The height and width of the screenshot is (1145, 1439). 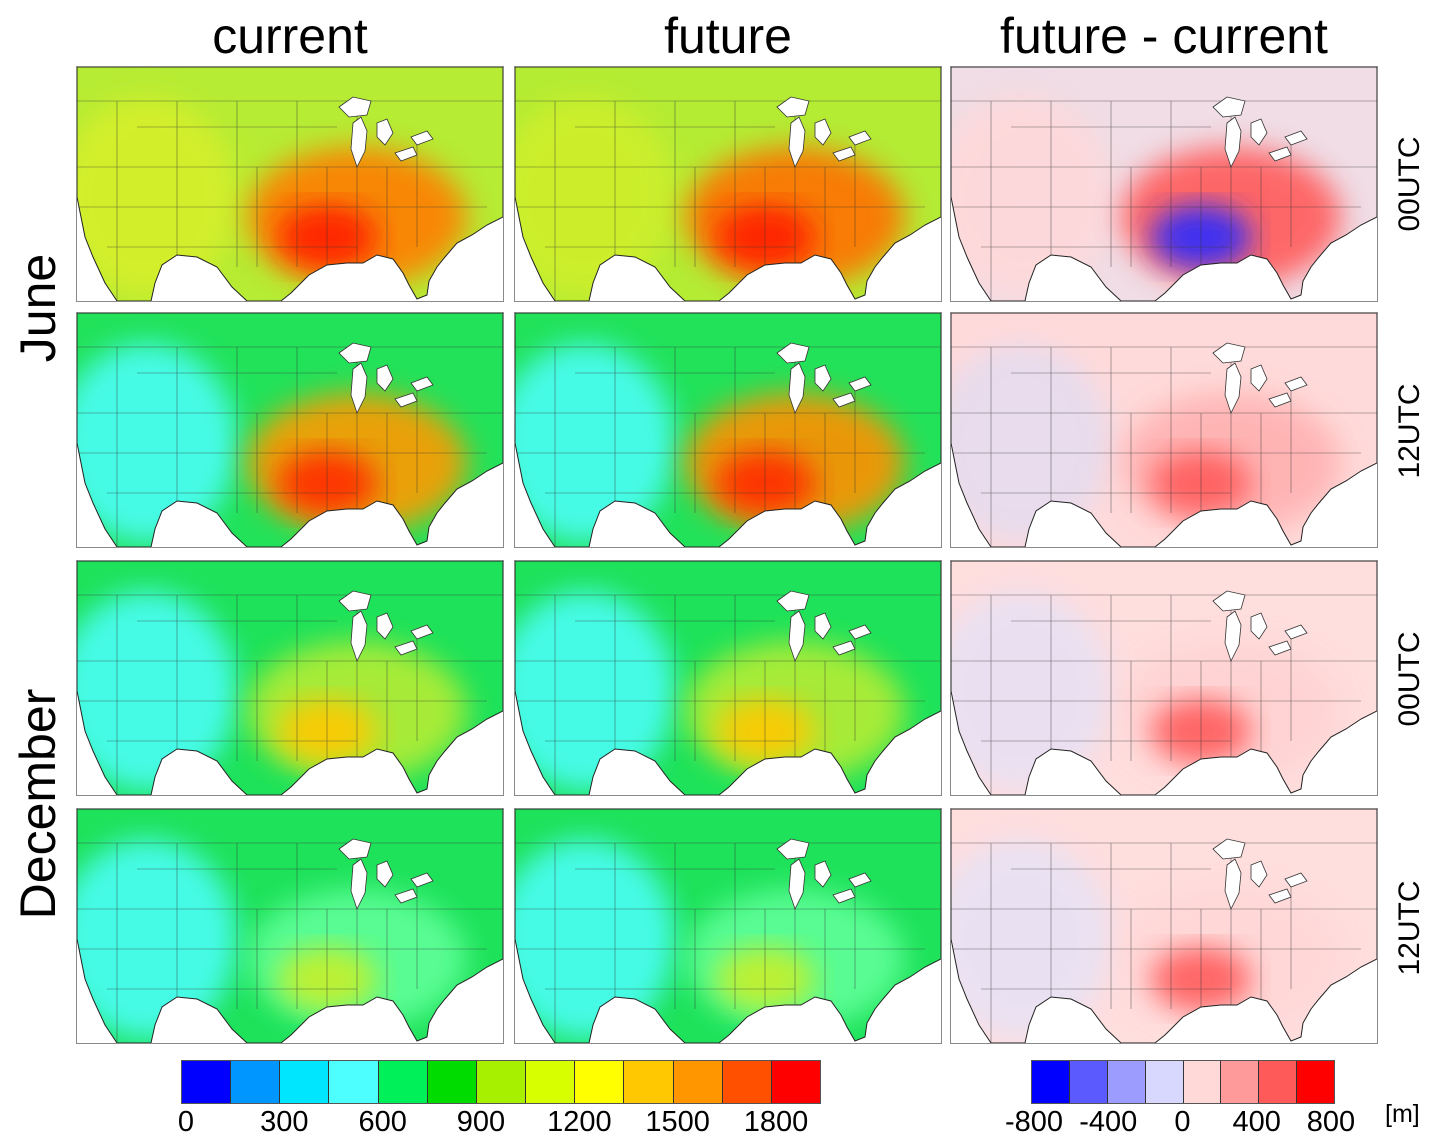 I want to click on colorbar-tick-label: 1500, so click(x=677, y=1122).